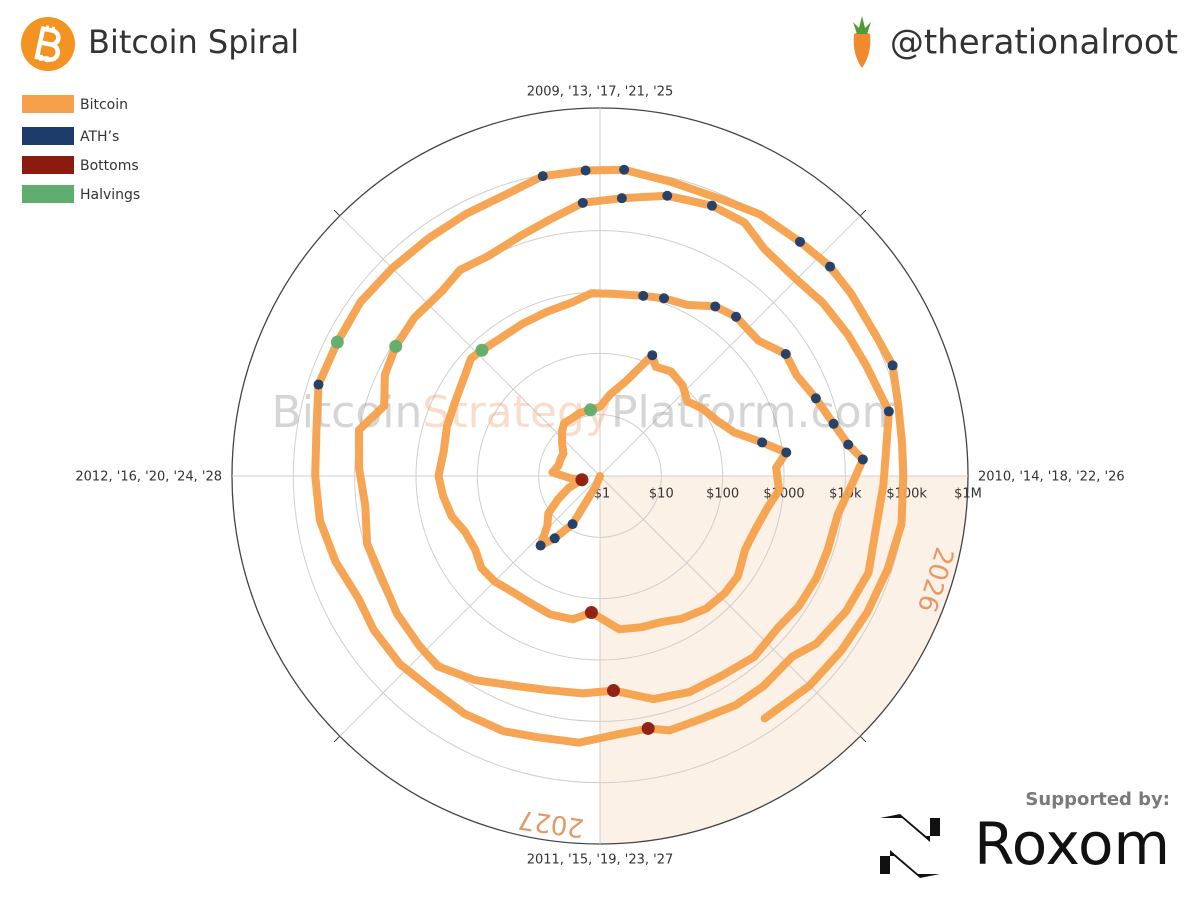 This screenshot has width=1200, height=904. What do you see at coordinates (193, 42) in the screenshot?
I see `chart-title: Bitcoin Spiral` at bounding box center [193, 42].